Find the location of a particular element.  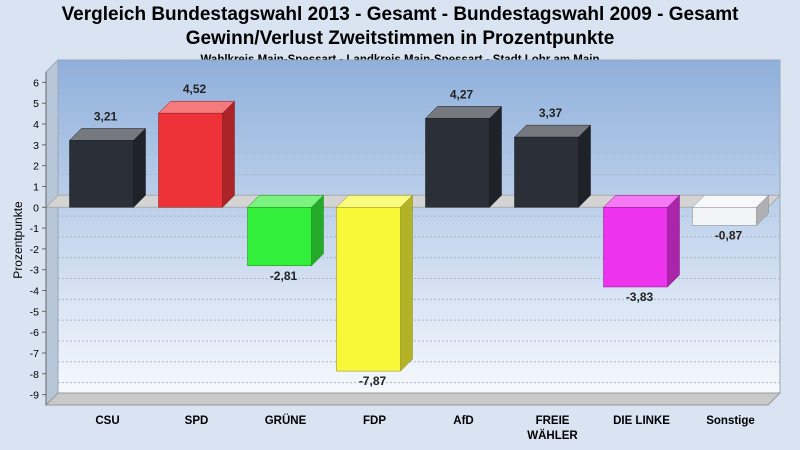

data-label: -0,87 is located at coordinates (729, 235).